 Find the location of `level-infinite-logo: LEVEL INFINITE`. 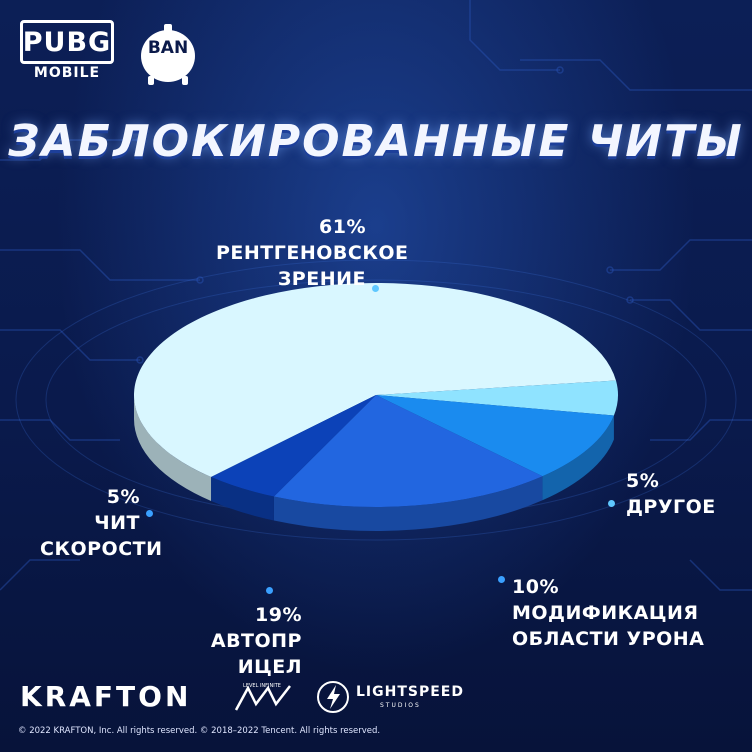

level-infinite-logo: LEVEL INFINITE is located at coordinates (262, 697).